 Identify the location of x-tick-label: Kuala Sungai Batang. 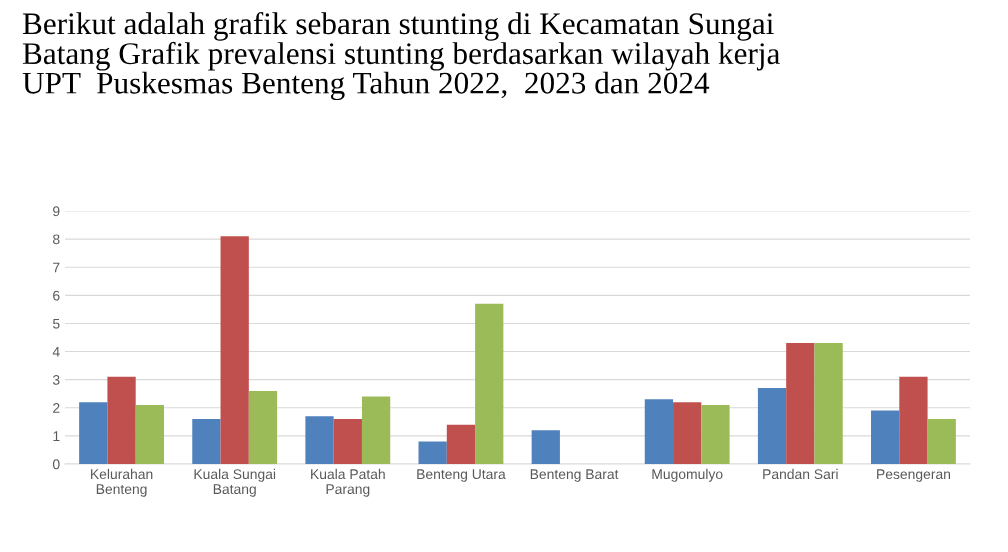
(235, 482).